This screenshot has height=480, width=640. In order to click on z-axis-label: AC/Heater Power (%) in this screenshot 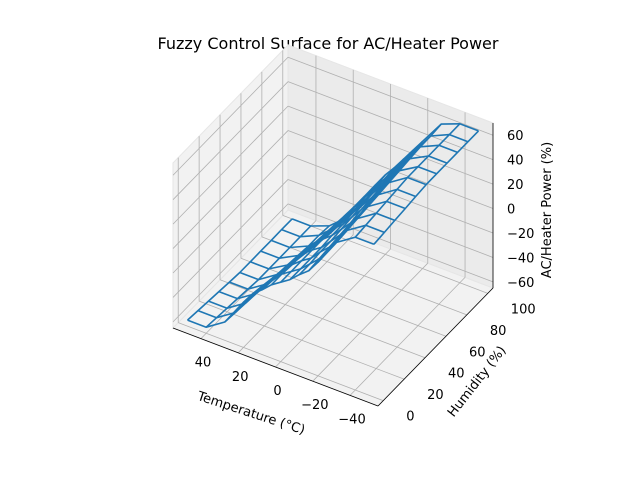, I will do `click(547, 210)`.